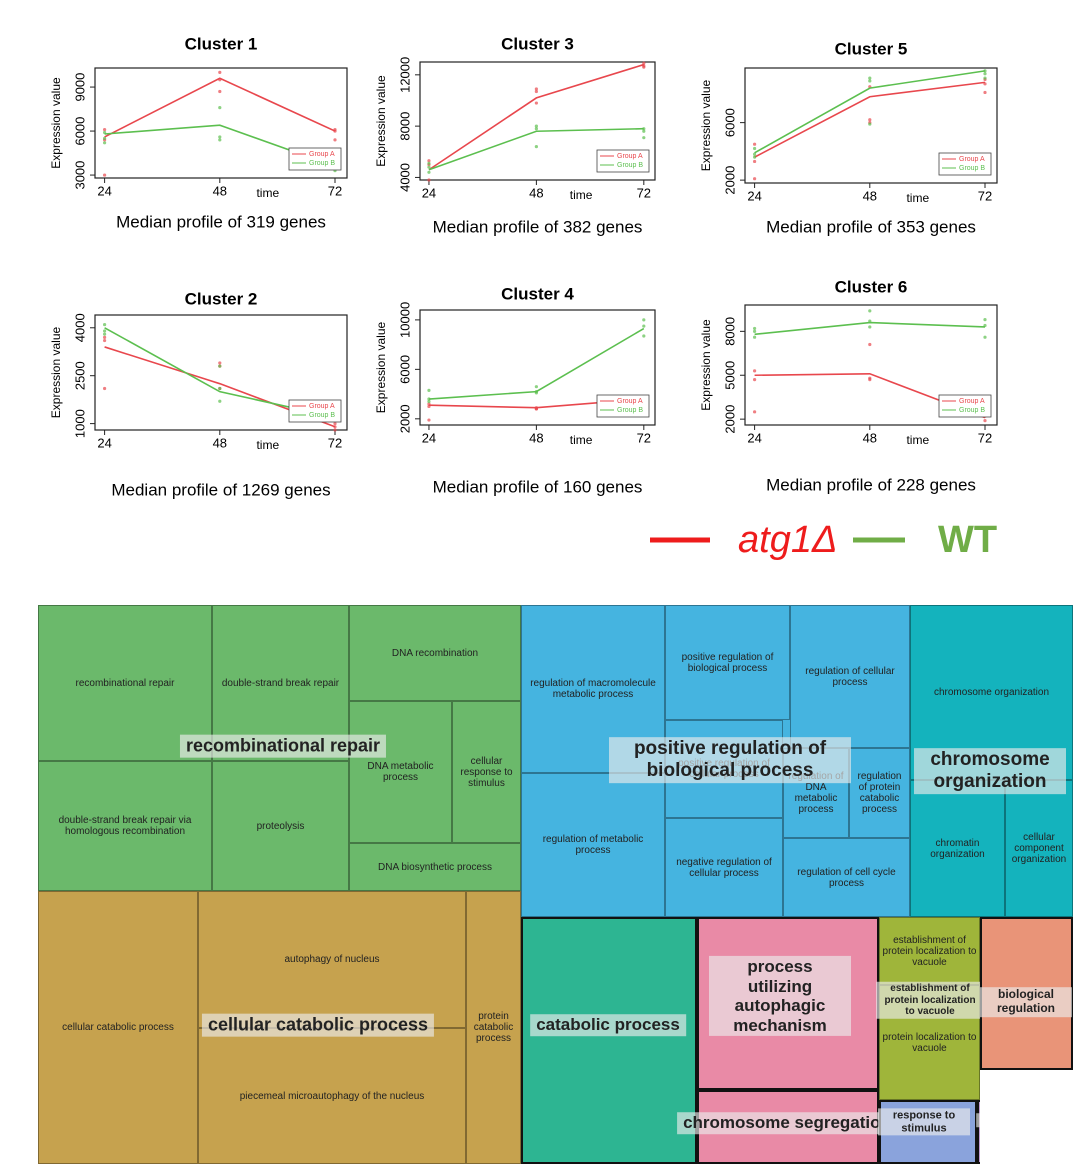 The image size is (1073, 1164). I want to click on treemap-group-label: process utilizing autophagic mechanism, so click(780, 996).